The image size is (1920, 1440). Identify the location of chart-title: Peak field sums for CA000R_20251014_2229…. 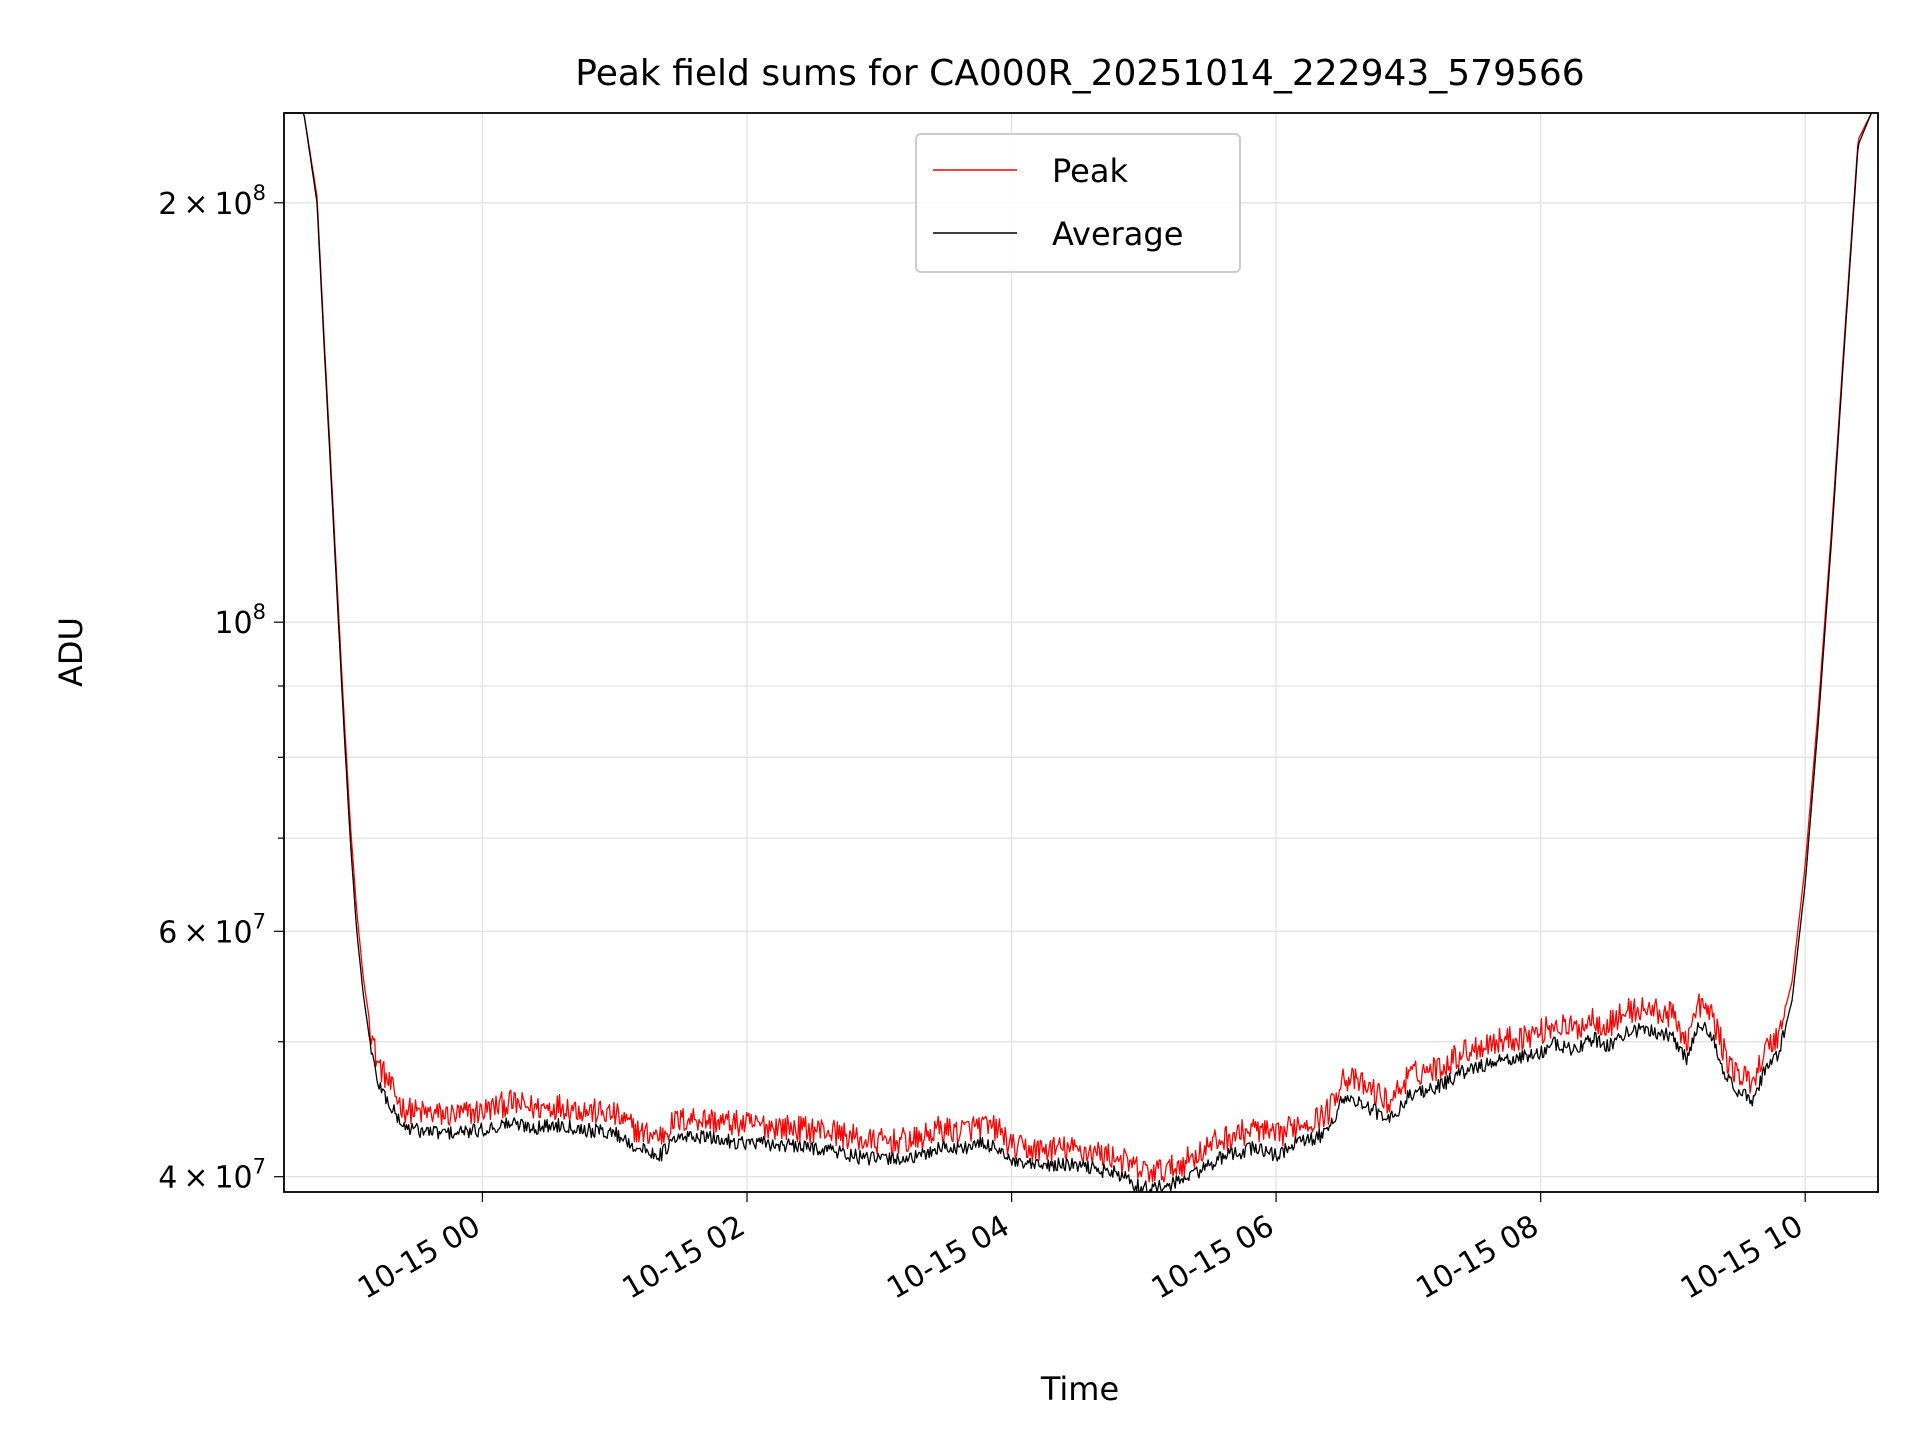
(1079, 73).